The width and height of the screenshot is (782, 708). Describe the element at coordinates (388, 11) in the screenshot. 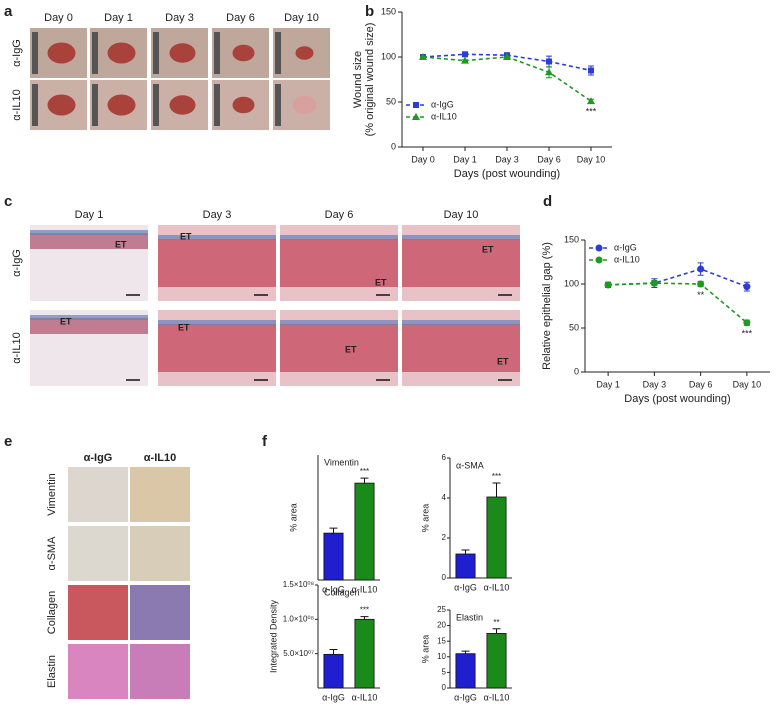

I see `y-tick-label: 150` at that location.